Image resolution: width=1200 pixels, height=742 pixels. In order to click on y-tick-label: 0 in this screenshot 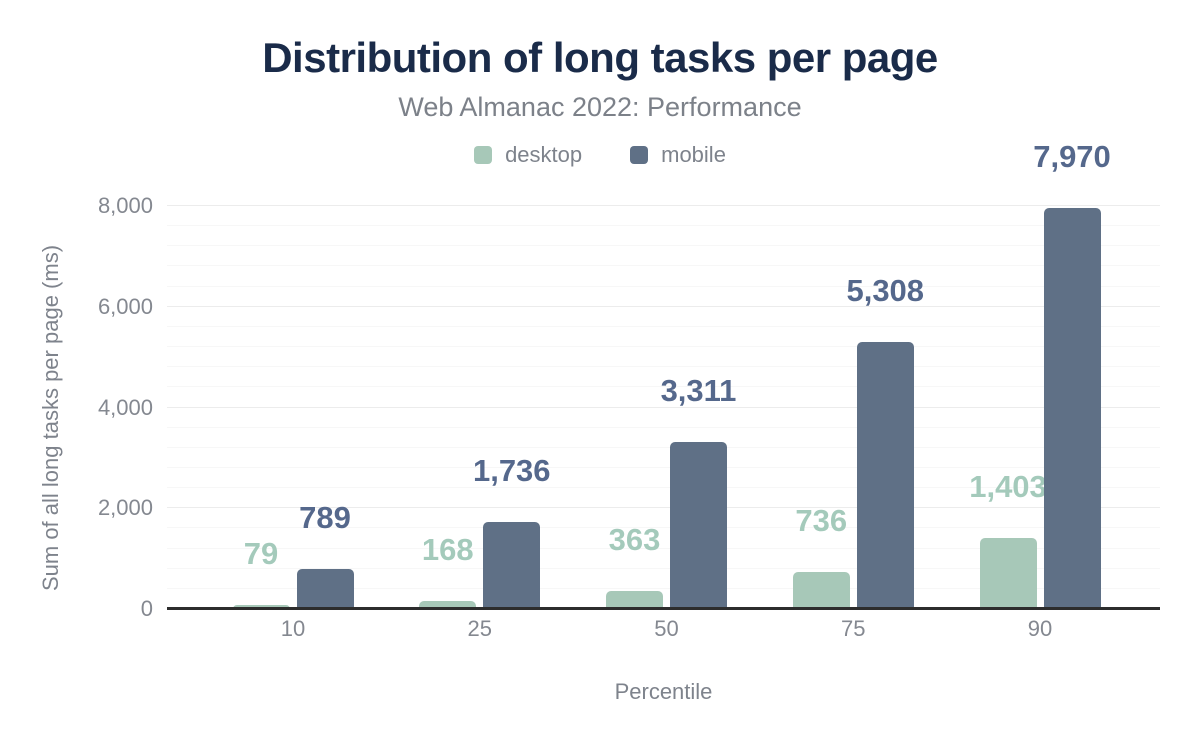, I will do `click(146, 608)`.